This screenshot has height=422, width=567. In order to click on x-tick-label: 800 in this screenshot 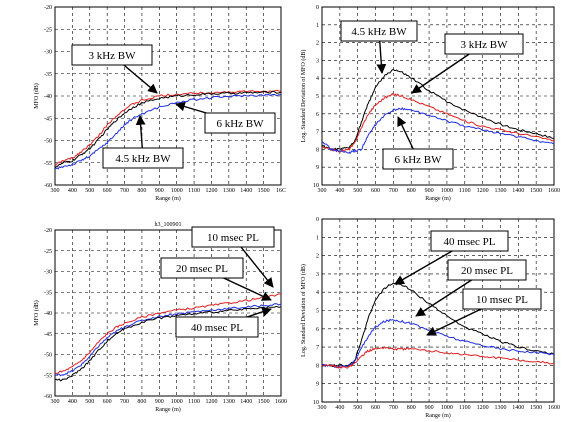, I will do `click(411, 191)`.